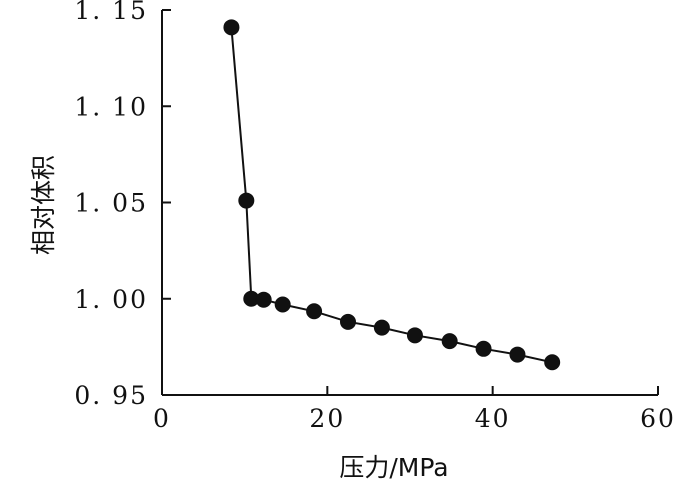 Image resolution: width=694 pixels, height=491 pixels. What do you see at coordinates (111, 203) in the screenshot?
I see `y-tick-label: 1. 05` at bounding box center [111, 203].